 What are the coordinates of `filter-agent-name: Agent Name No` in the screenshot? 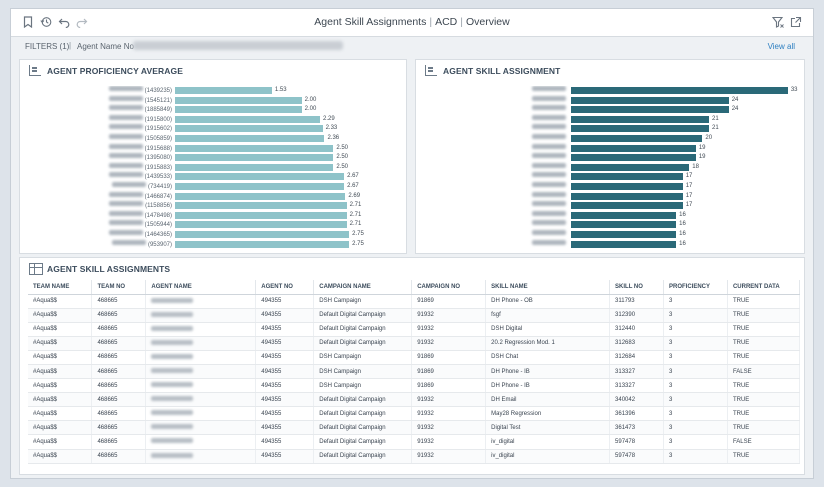 It's located at (105, 46).